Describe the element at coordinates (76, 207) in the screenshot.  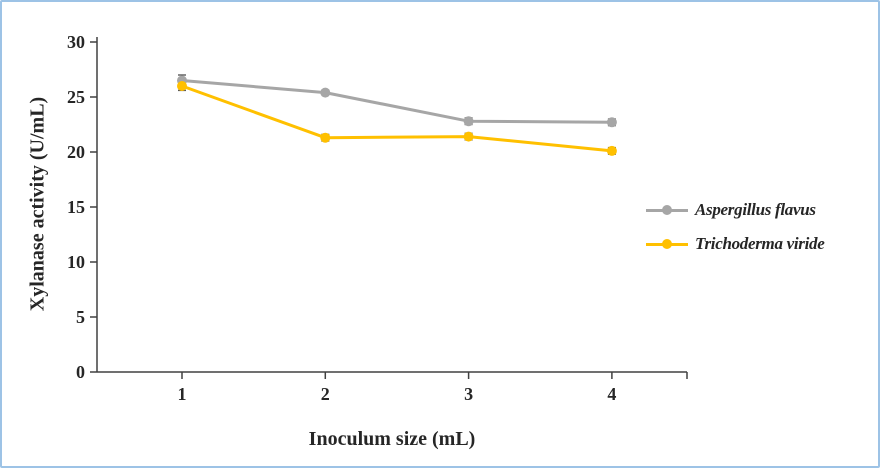
I see `y-tick-label: 15` at that location.